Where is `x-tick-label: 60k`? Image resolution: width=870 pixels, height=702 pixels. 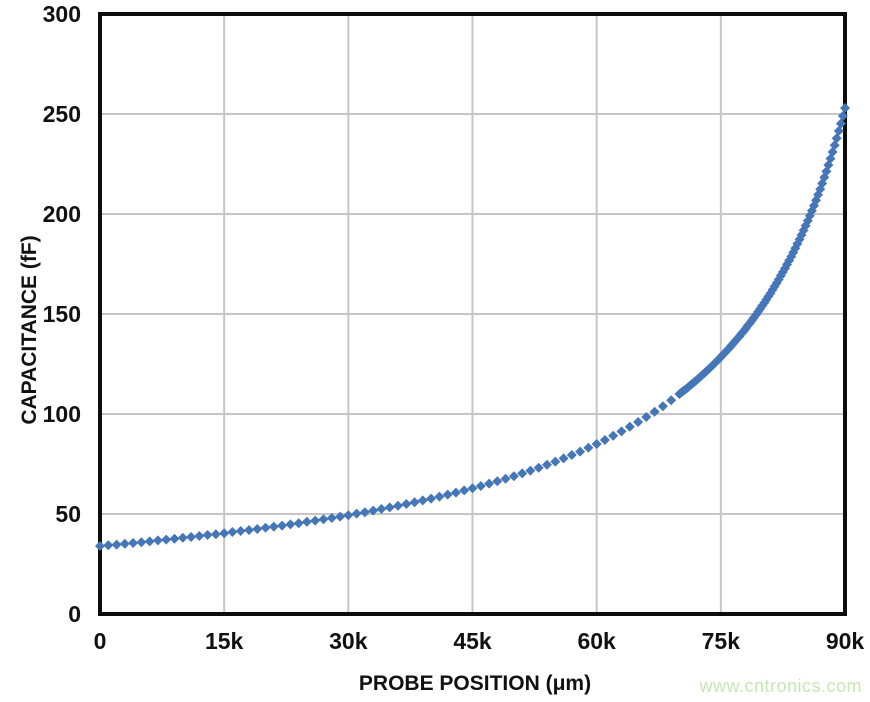
x-tick-label: 60k is located at coordinates (596, 641).